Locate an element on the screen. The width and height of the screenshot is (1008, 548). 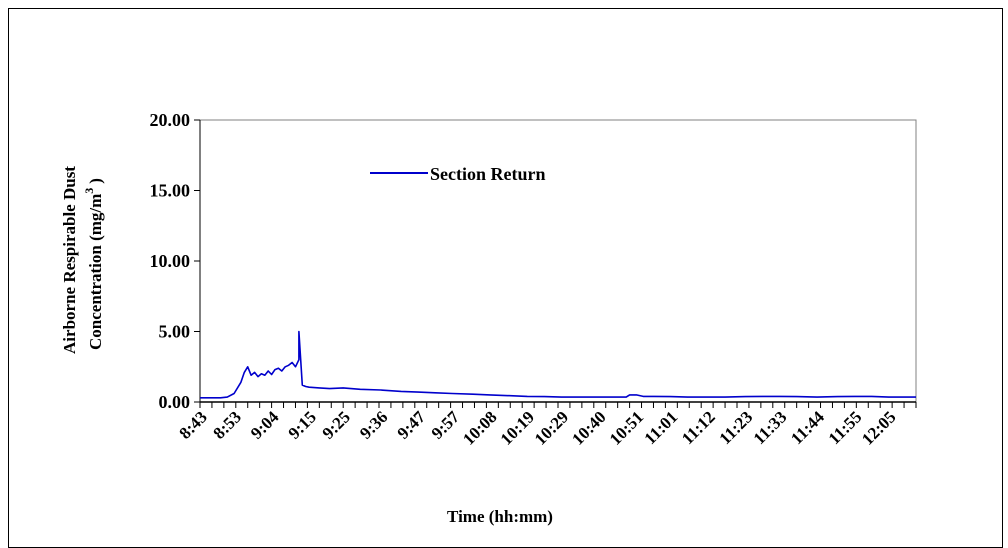
legend: Section Return is located at coordinates (458, 174).